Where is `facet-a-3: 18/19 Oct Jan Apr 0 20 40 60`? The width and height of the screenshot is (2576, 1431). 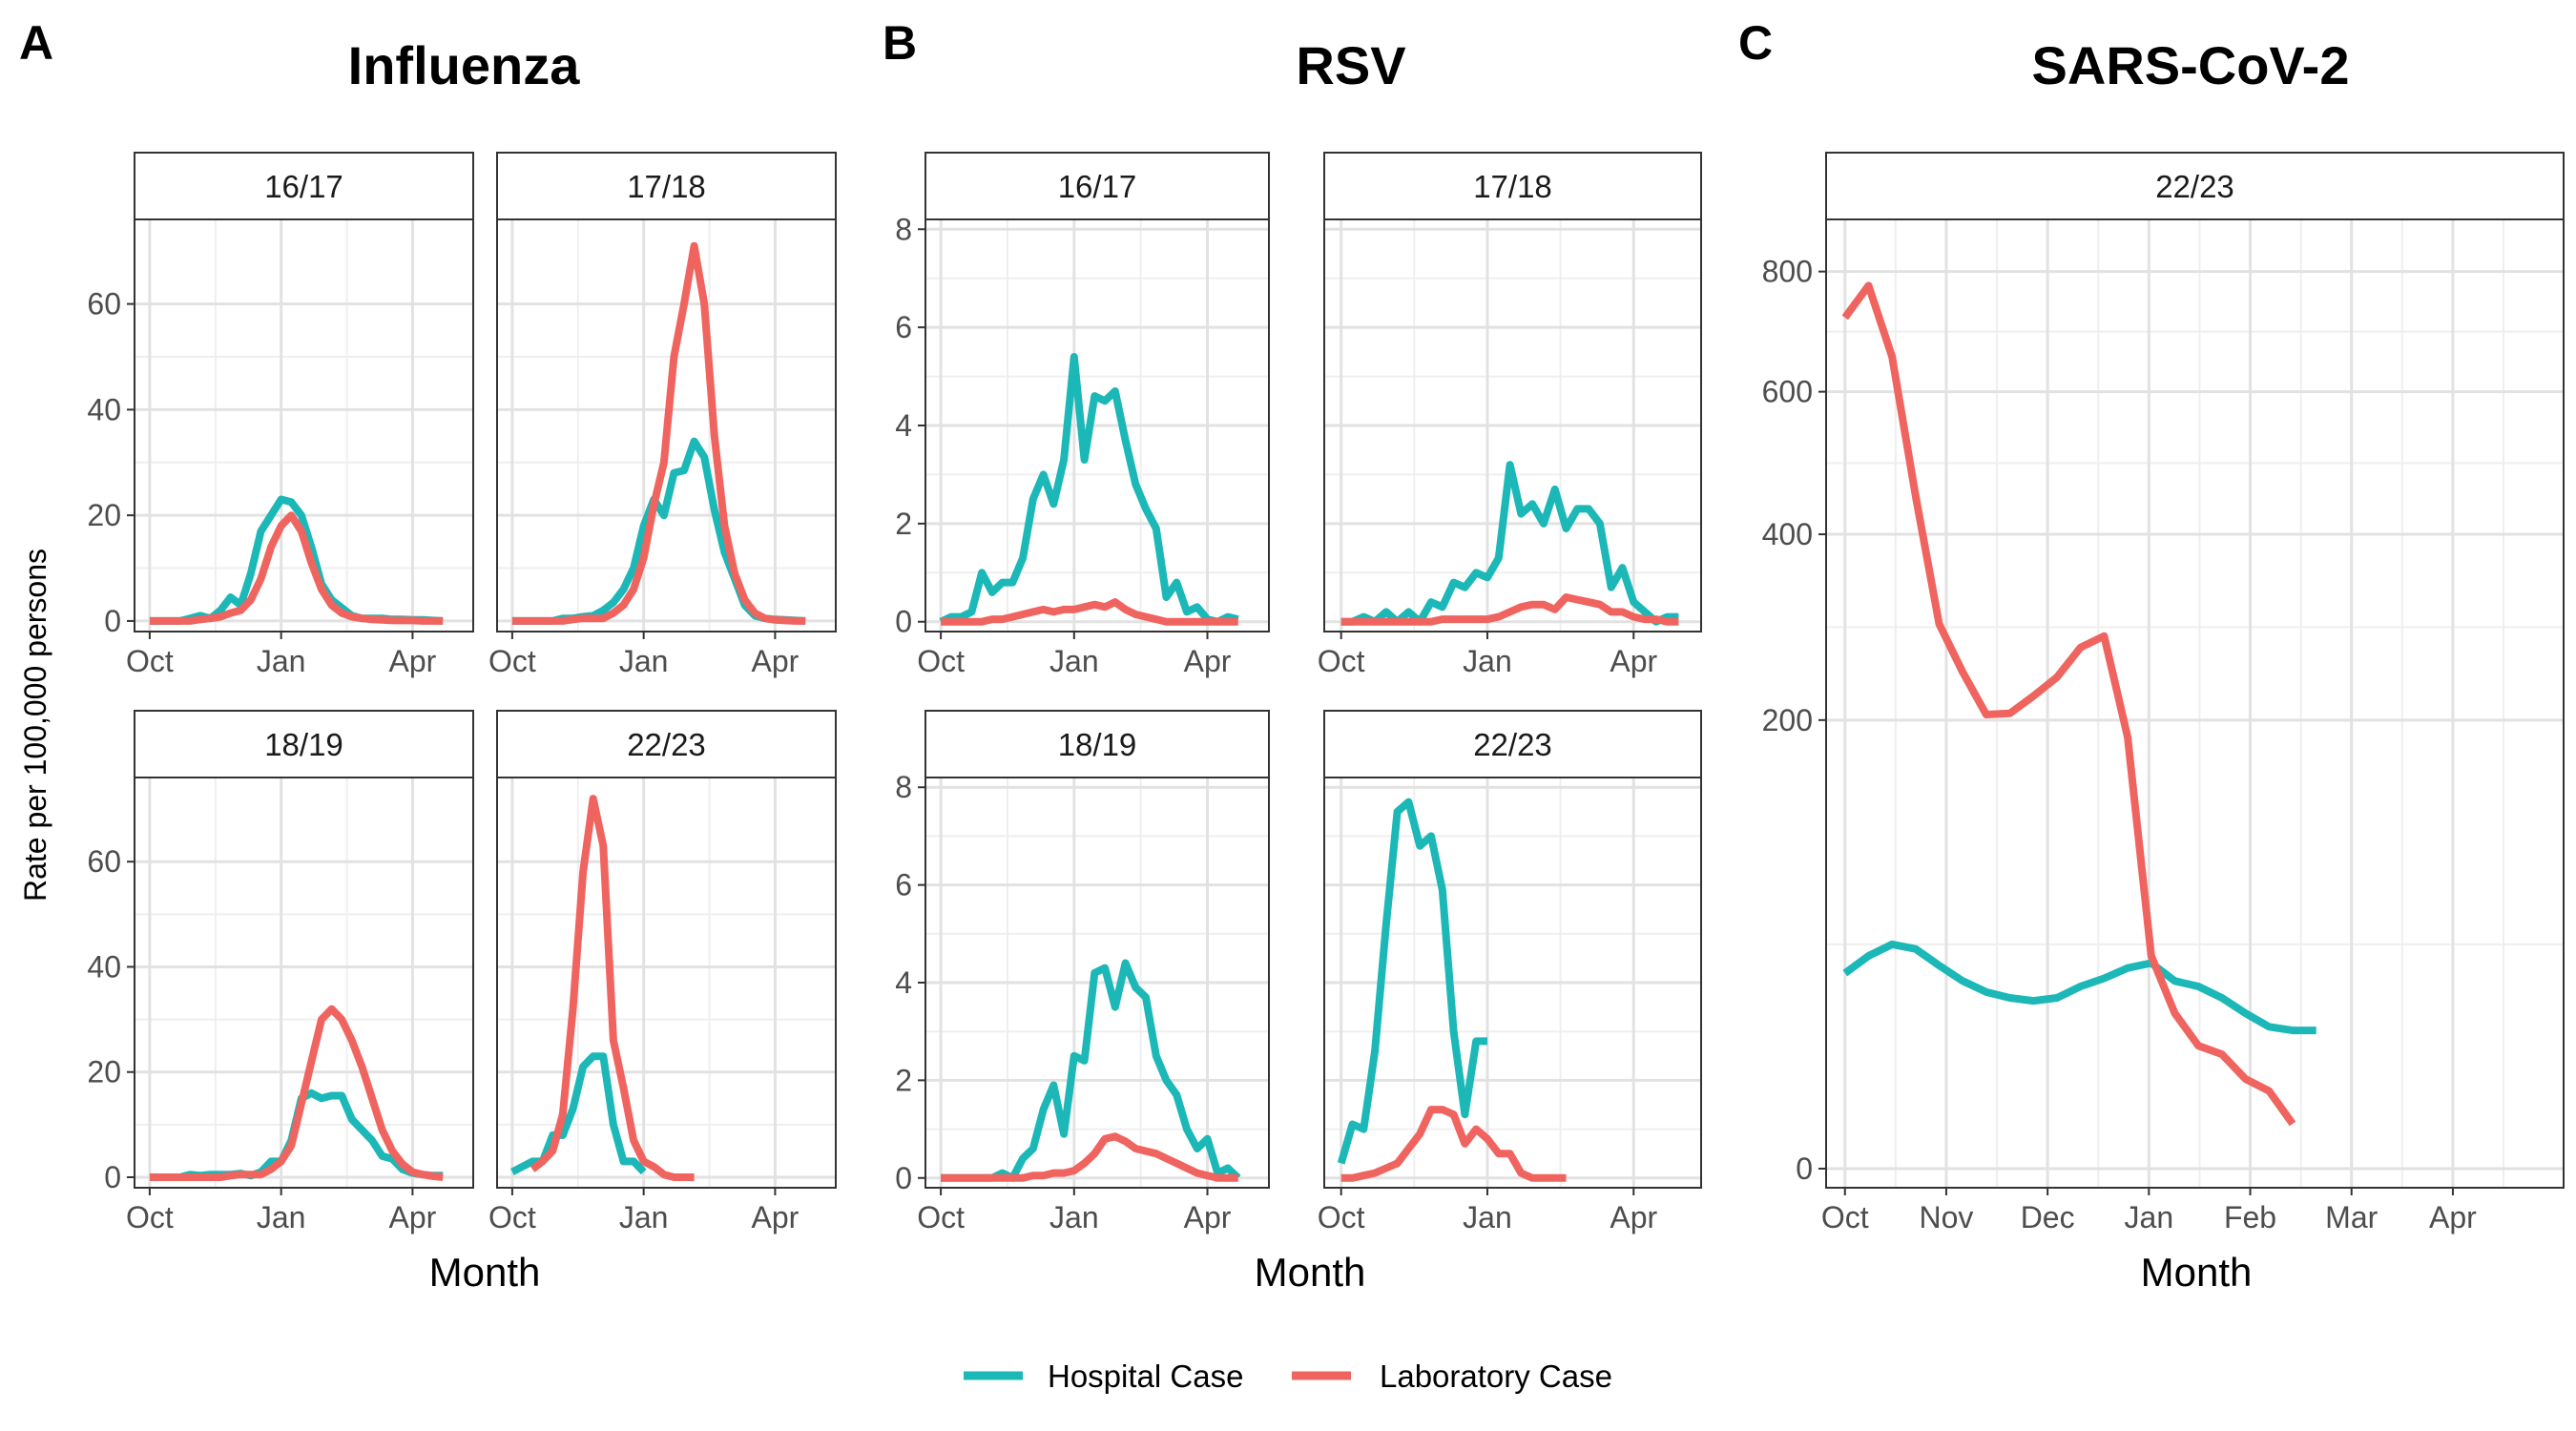 facet-a-3: 18/19 Oct Jan Apr 0 20 40 60 is located at coordinates (280, 972).